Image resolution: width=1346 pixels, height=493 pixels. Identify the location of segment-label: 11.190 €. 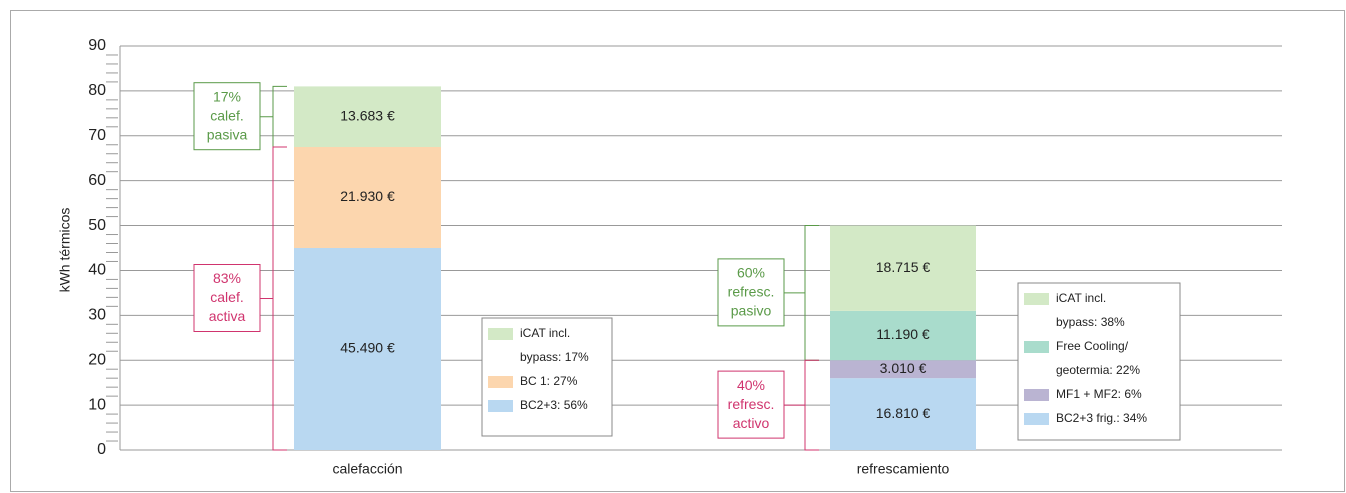
(903, 334).